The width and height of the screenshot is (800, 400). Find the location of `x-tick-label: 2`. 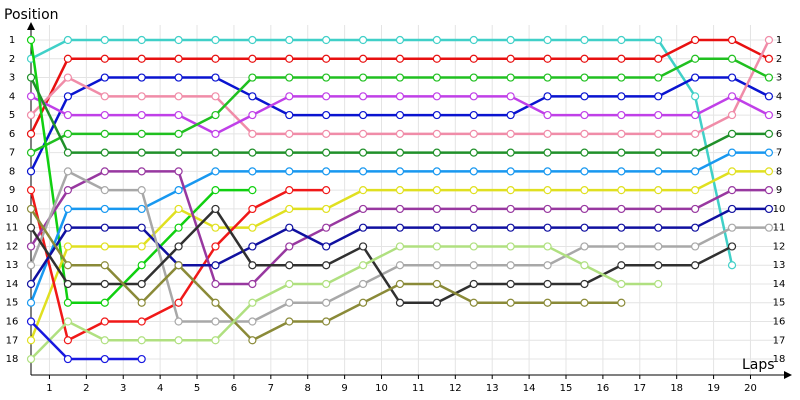

x-tick-label: 2 is located at coordinates (86, 388).